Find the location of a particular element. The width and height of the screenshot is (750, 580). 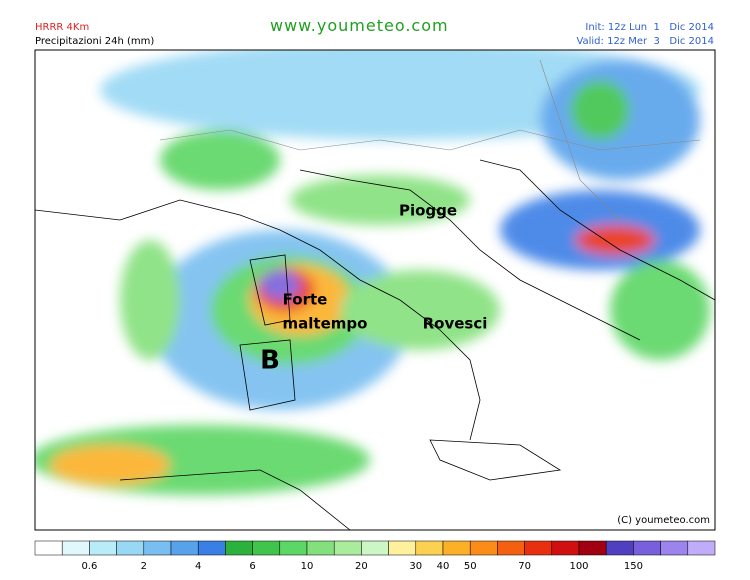

legend-label: 6 is located at coordinates (252, 566).